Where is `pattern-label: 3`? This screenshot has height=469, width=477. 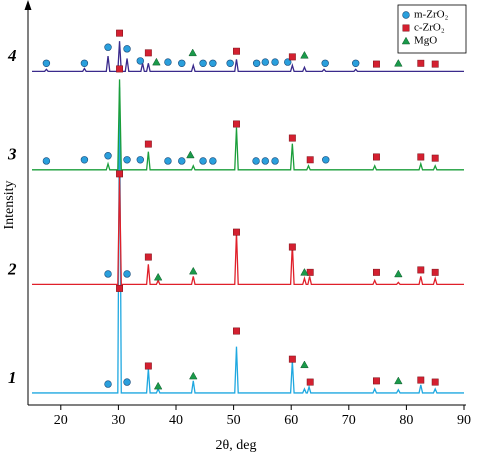 pattern-label: 3 is located at coordinates (12, 154).